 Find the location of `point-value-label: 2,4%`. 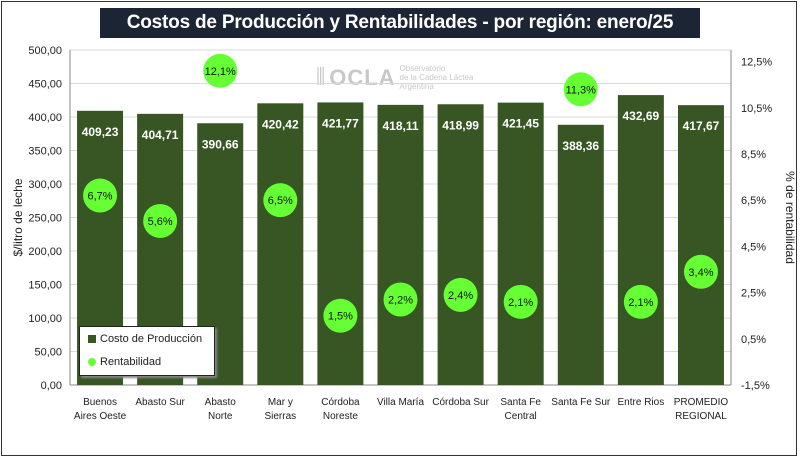

point-value-label: 2,4% is located at coordinates (460, 296).